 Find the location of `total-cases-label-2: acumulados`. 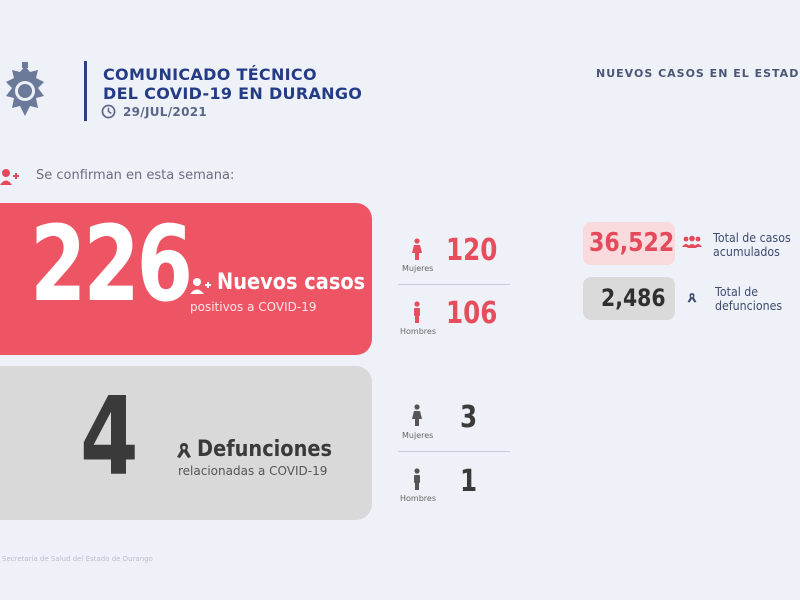

total-cases-label-2: acumulados is located at coordinates (746, 252).